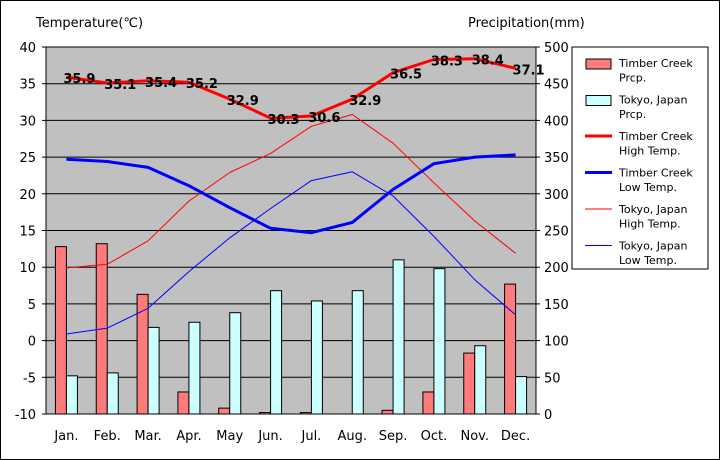  Describe the element at coordinates (526, 23) in the screenshot. I see `right-axis-title: Precipitation(mm)` at that location.